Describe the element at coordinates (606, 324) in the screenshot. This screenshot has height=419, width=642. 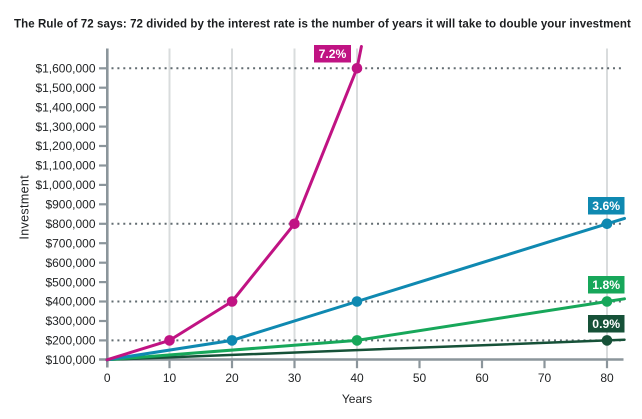
I see `svg-text: 0.9%` at that location.